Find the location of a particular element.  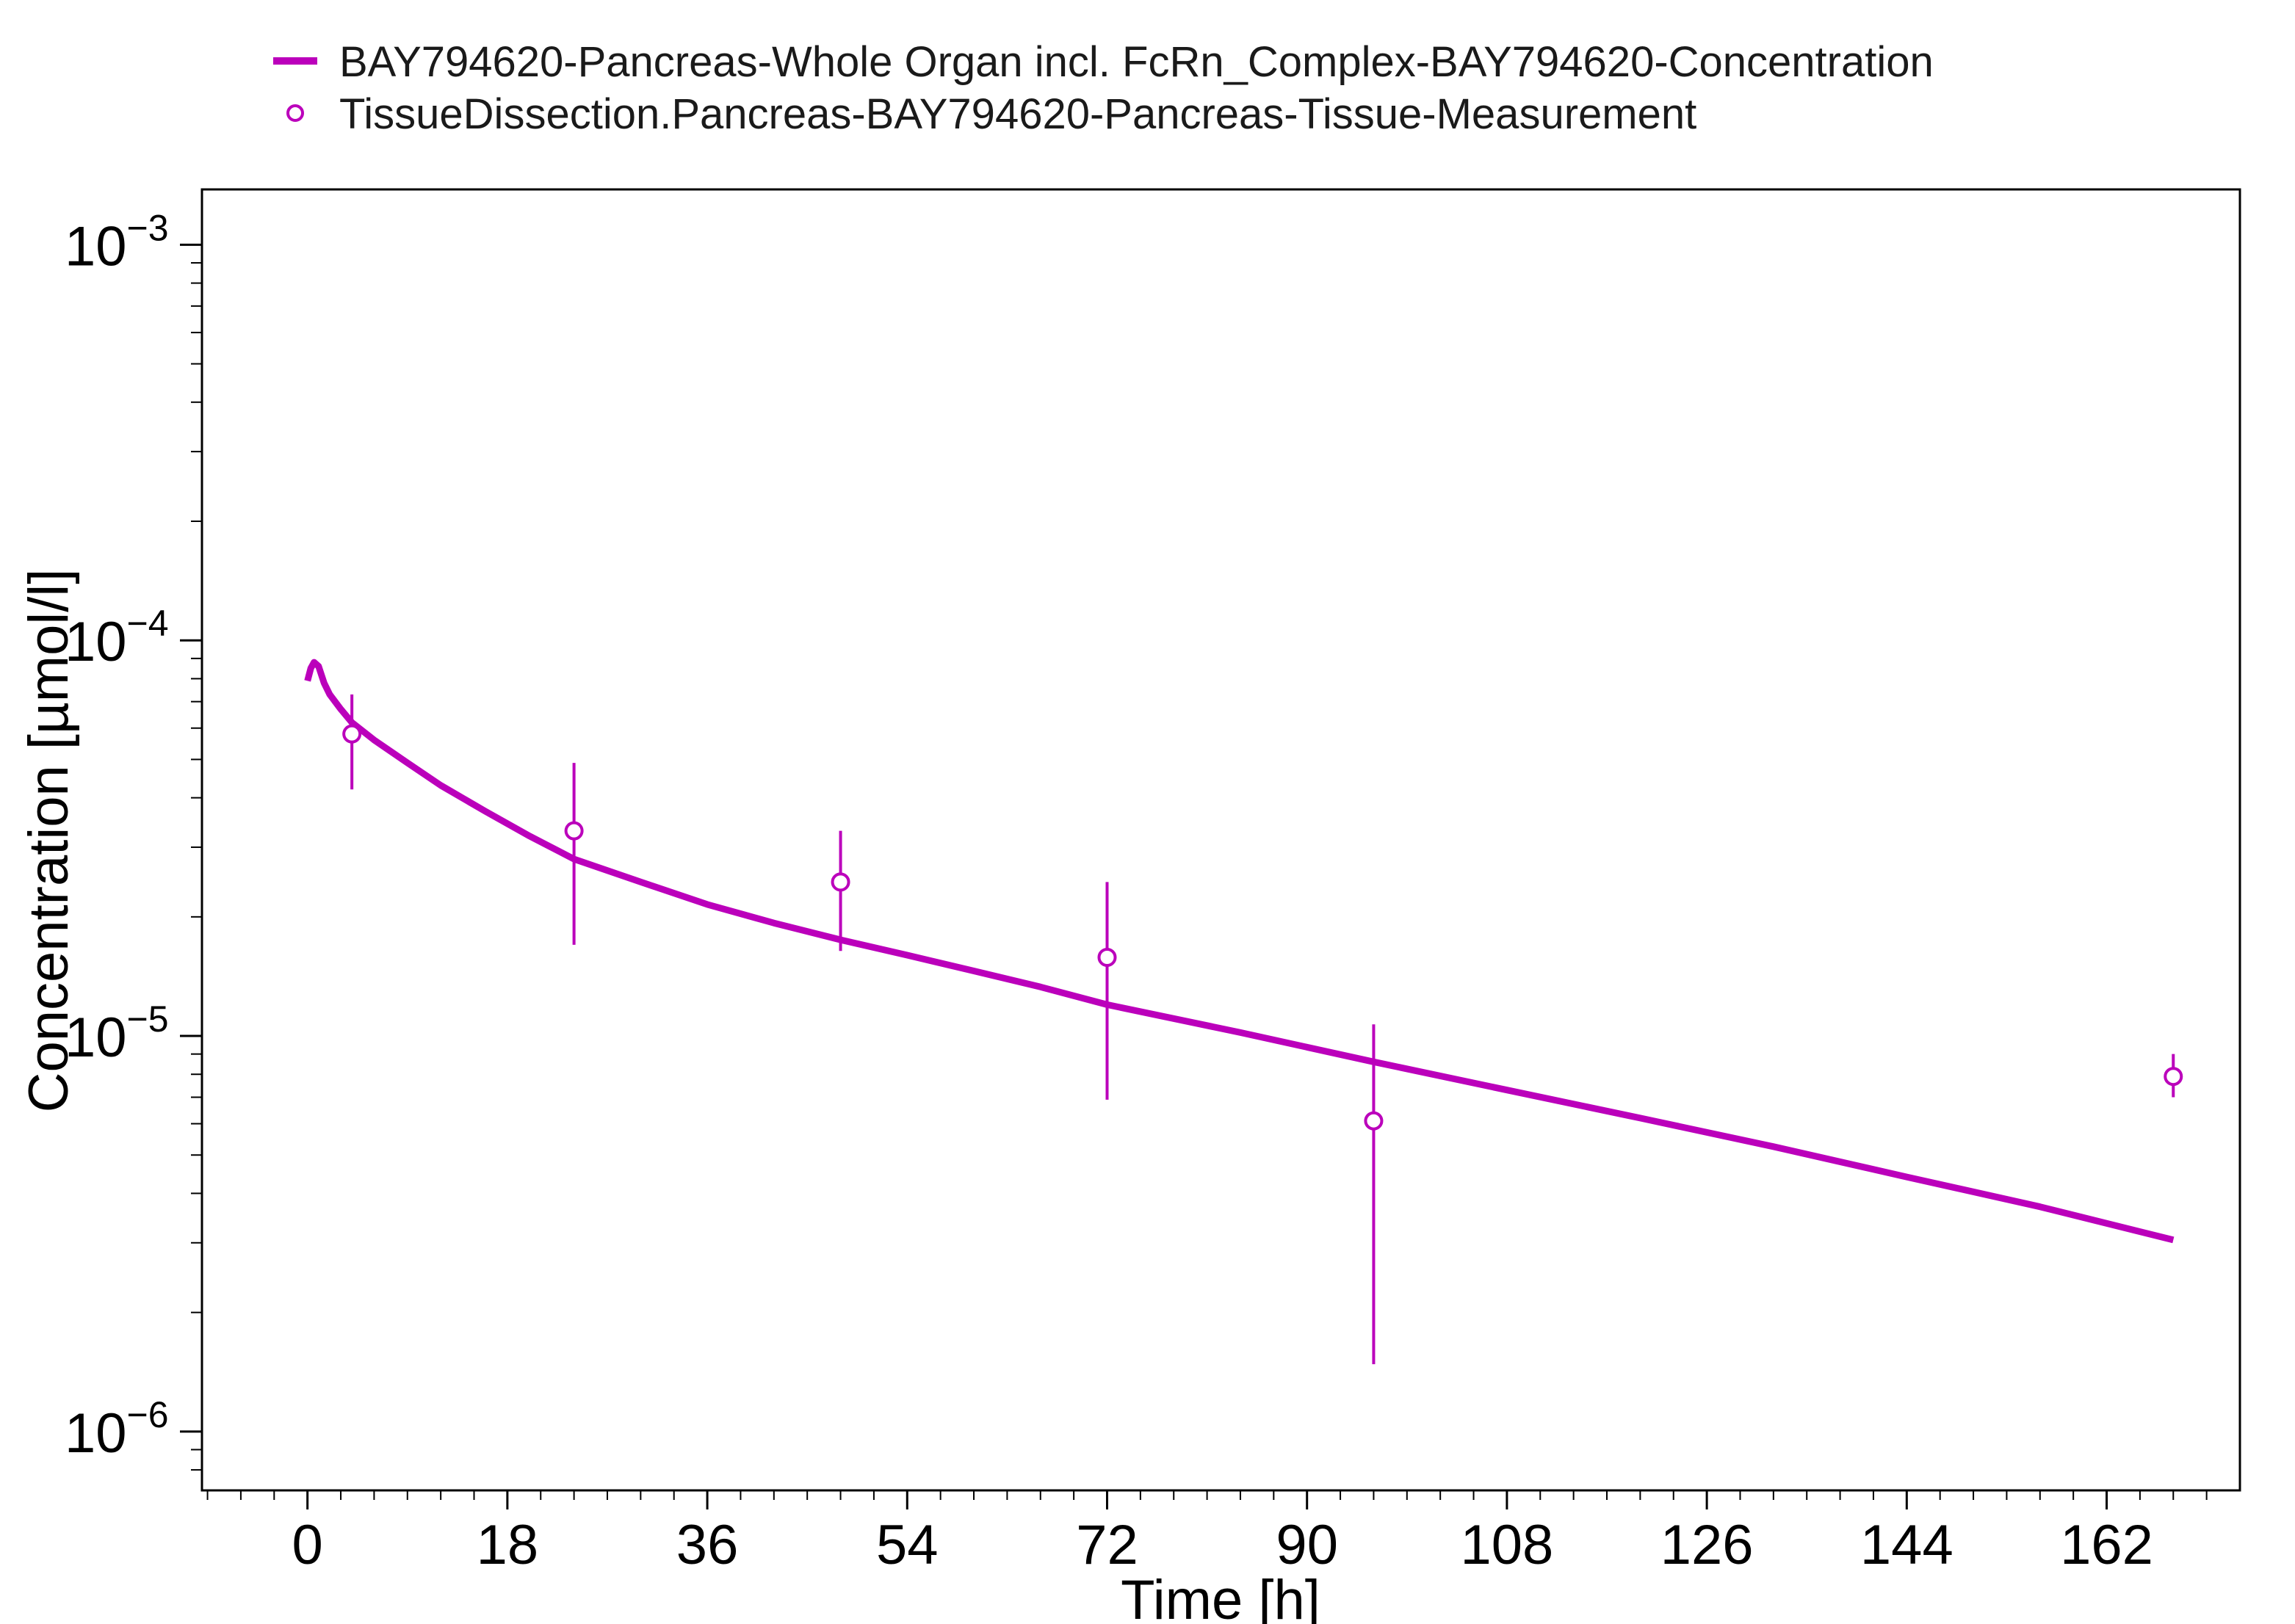

y-tick-label: 10⁻⁵ is located at coordinates (117, 1033).